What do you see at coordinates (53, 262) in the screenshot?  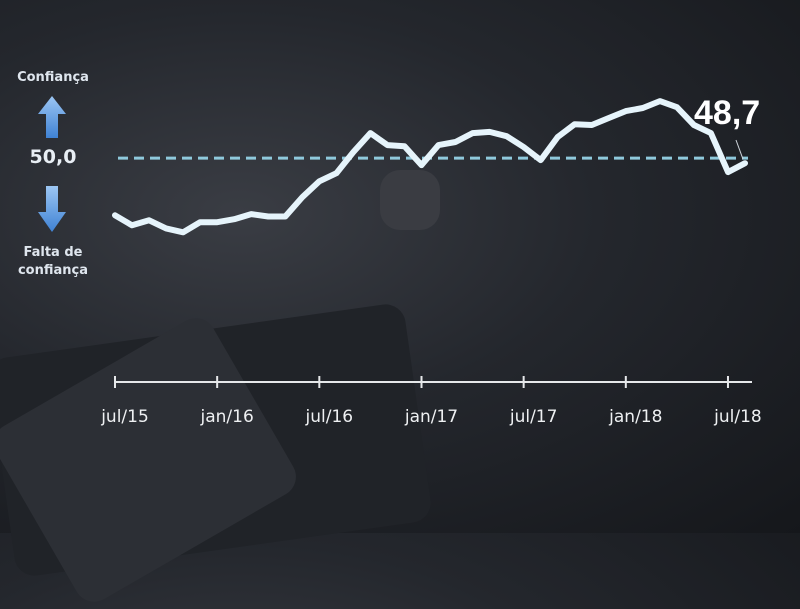 I see `no-confidence-label: Falta de confiança` at bounding box center [53, 262].